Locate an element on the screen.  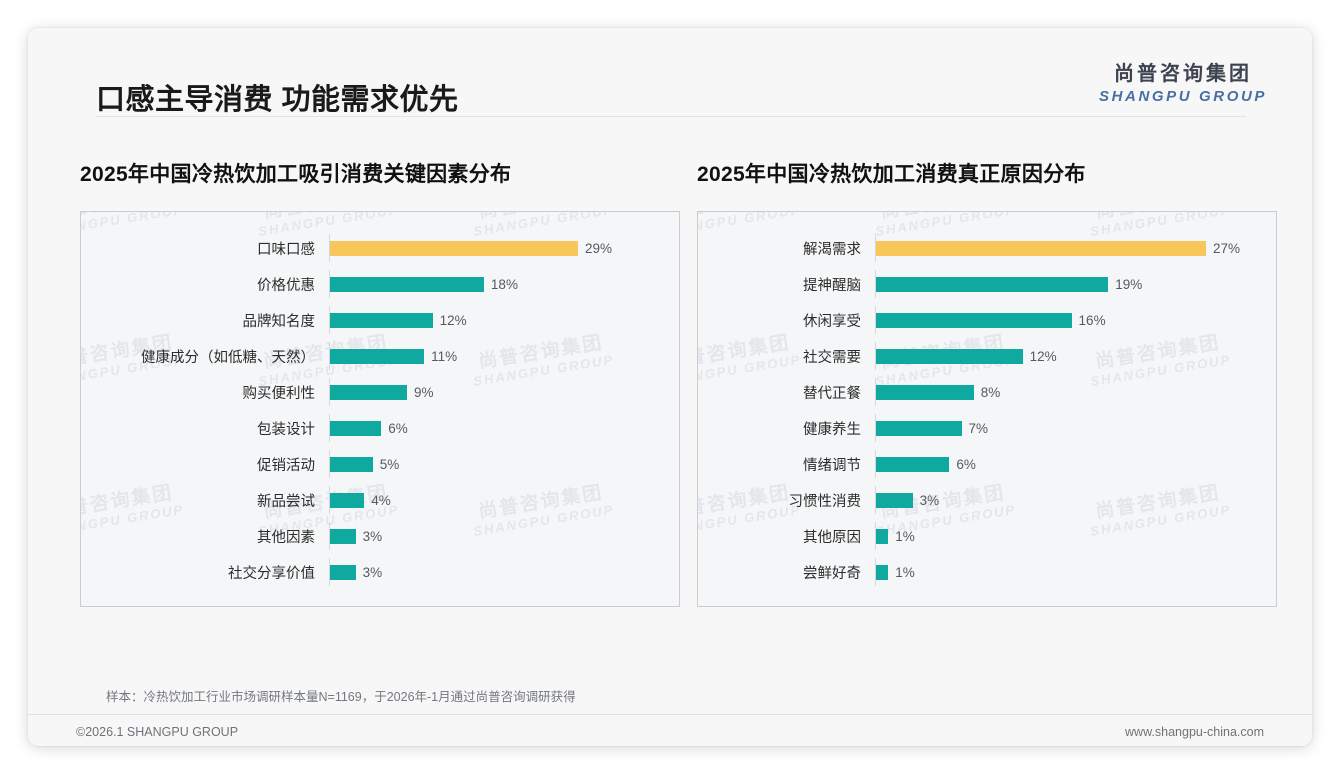
bar-track: 11% is located at coordinates (504, 356).